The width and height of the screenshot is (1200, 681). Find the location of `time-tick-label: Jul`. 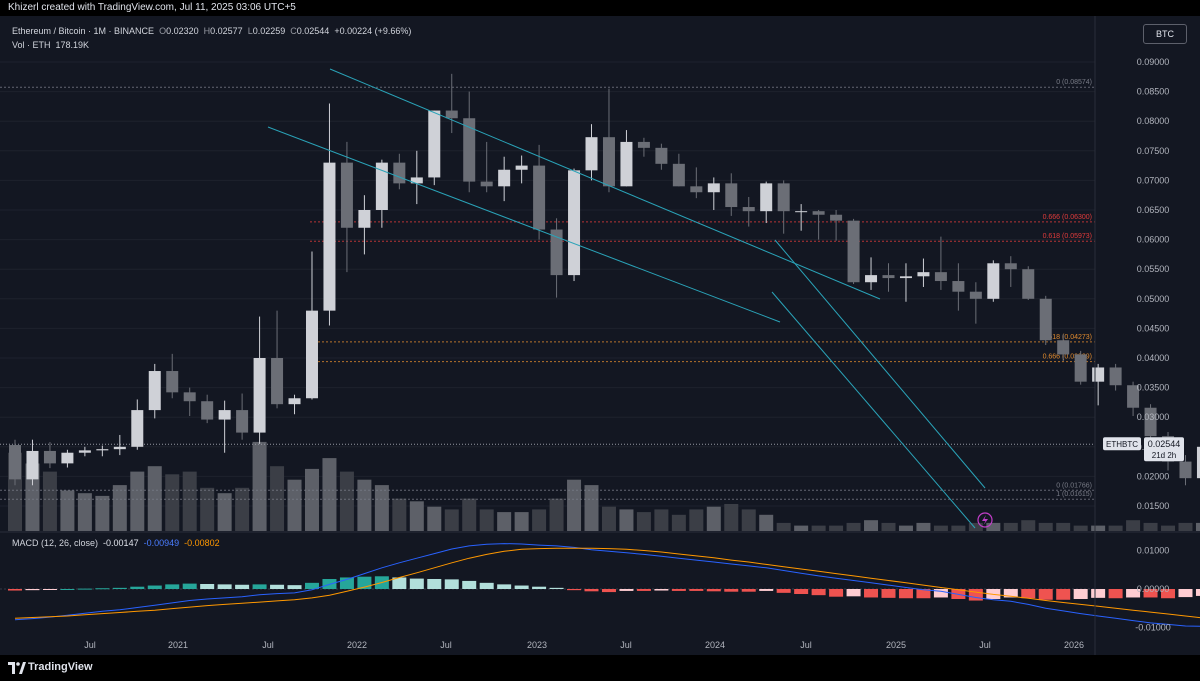

time-tick-label: Jul is located at coordinates (806, 645).